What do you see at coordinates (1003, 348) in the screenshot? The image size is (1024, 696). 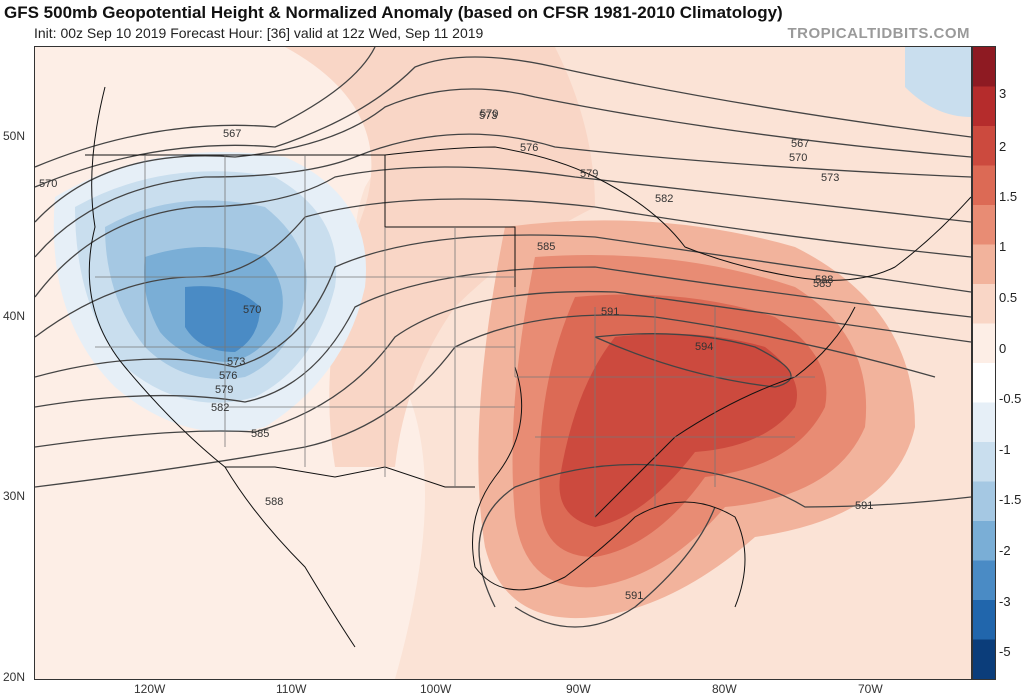 I see `colorbar-label: 0` at bounding box center [1003, 348].